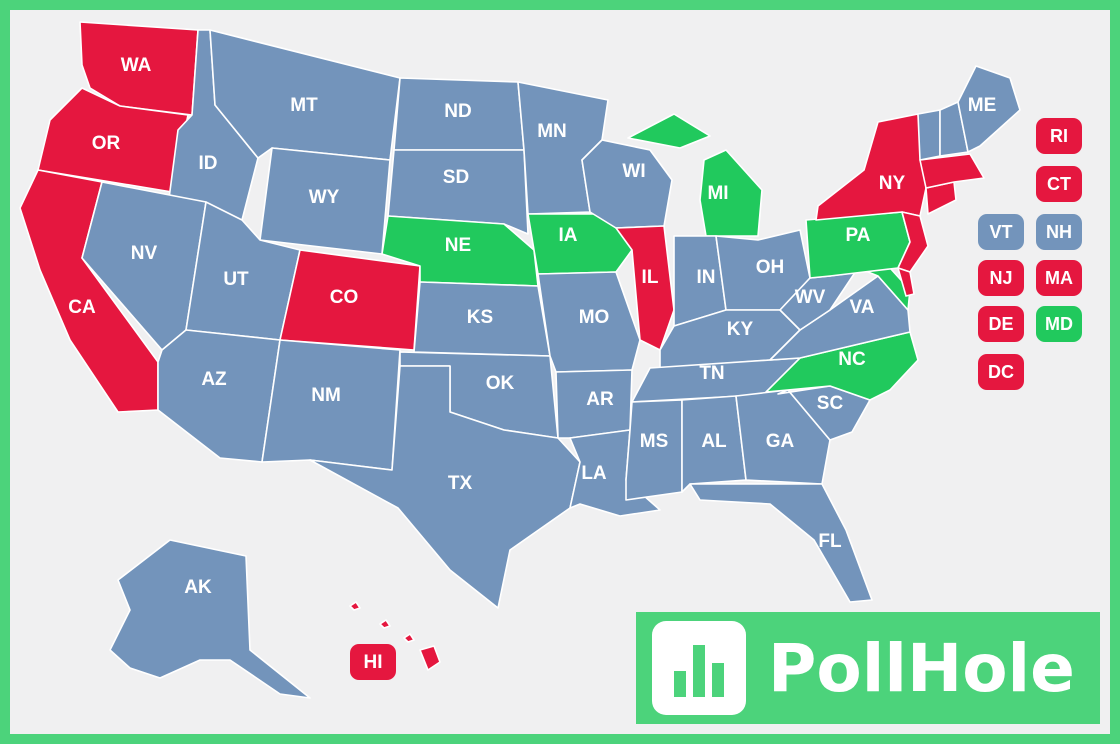  What do you see at coordinates (830, 403) in the screenshot?
I see `label-SC: SC` at bounding box center [830, 403].